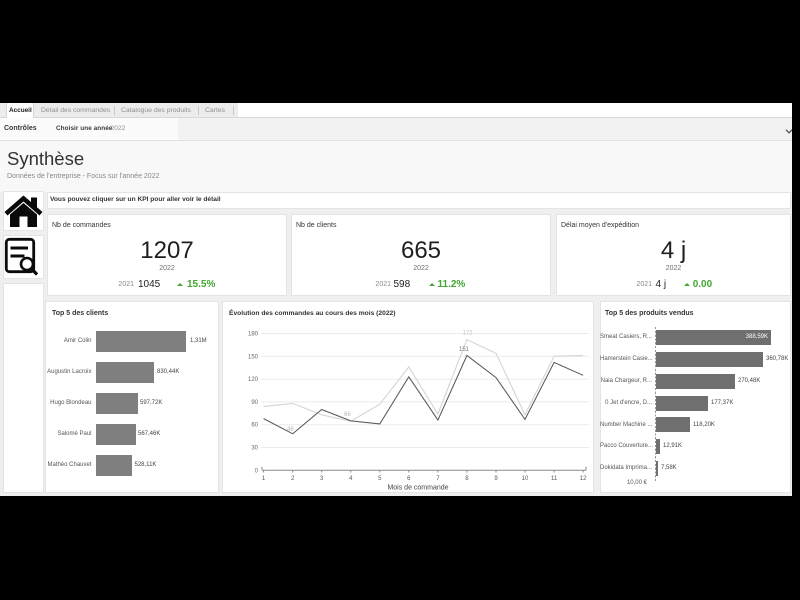 This screenshot has width=800, height=600. Describe the element at coordinates (347, 415) in the screenshot. I see `svg-text: 66` at that location.